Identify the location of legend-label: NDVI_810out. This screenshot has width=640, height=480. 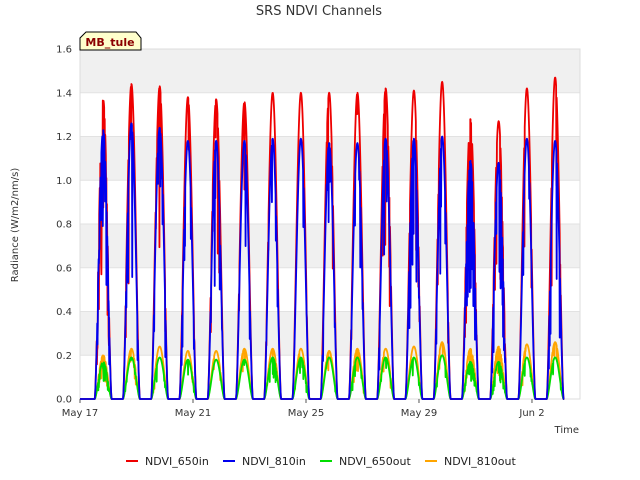
(480, 461).